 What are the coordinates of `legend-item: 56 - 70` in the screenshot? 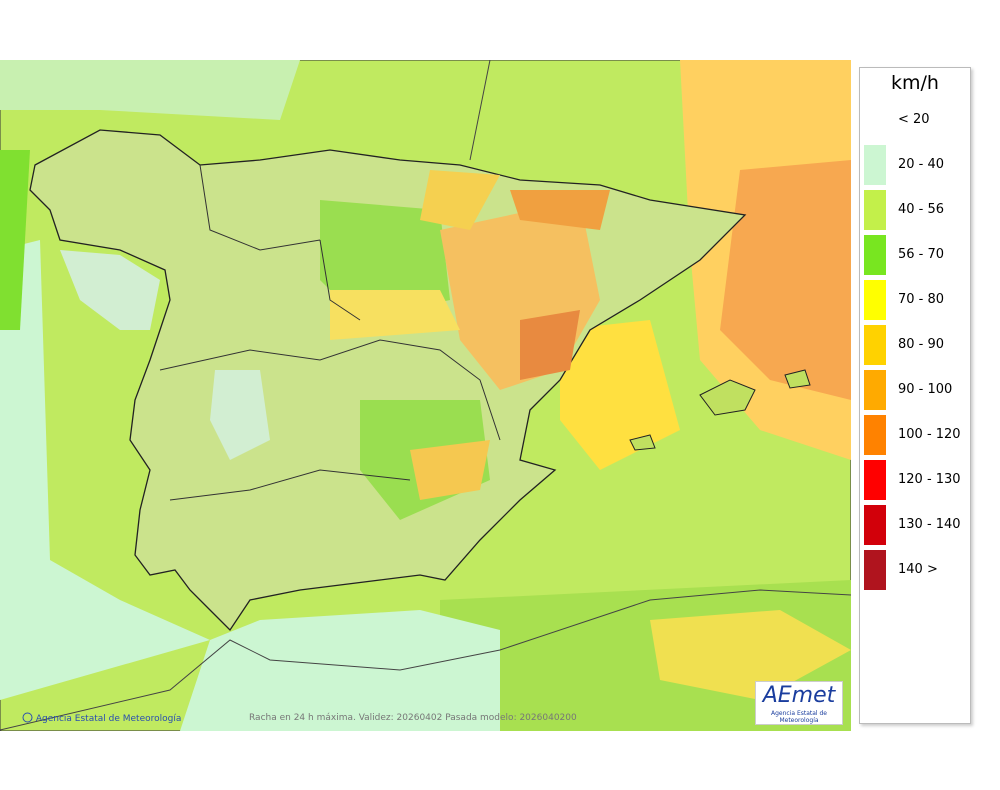 It's located at (916, 255).